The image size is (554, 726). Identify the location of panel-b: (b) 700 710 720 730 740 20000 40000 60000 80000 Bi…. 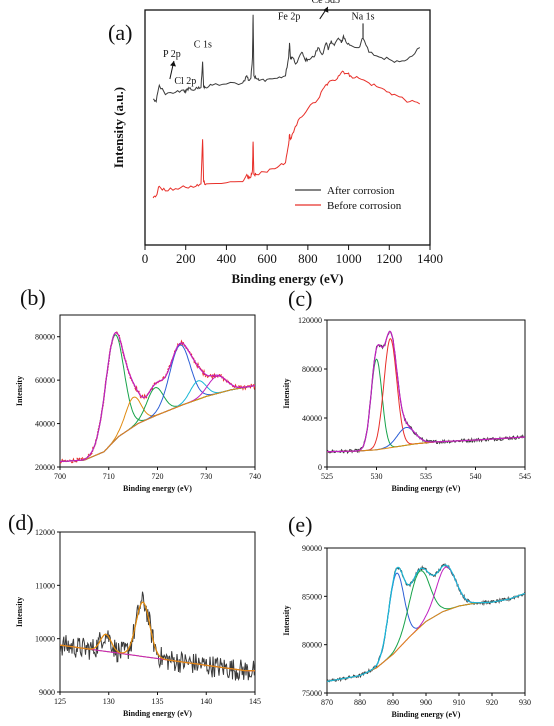
(138, 389).